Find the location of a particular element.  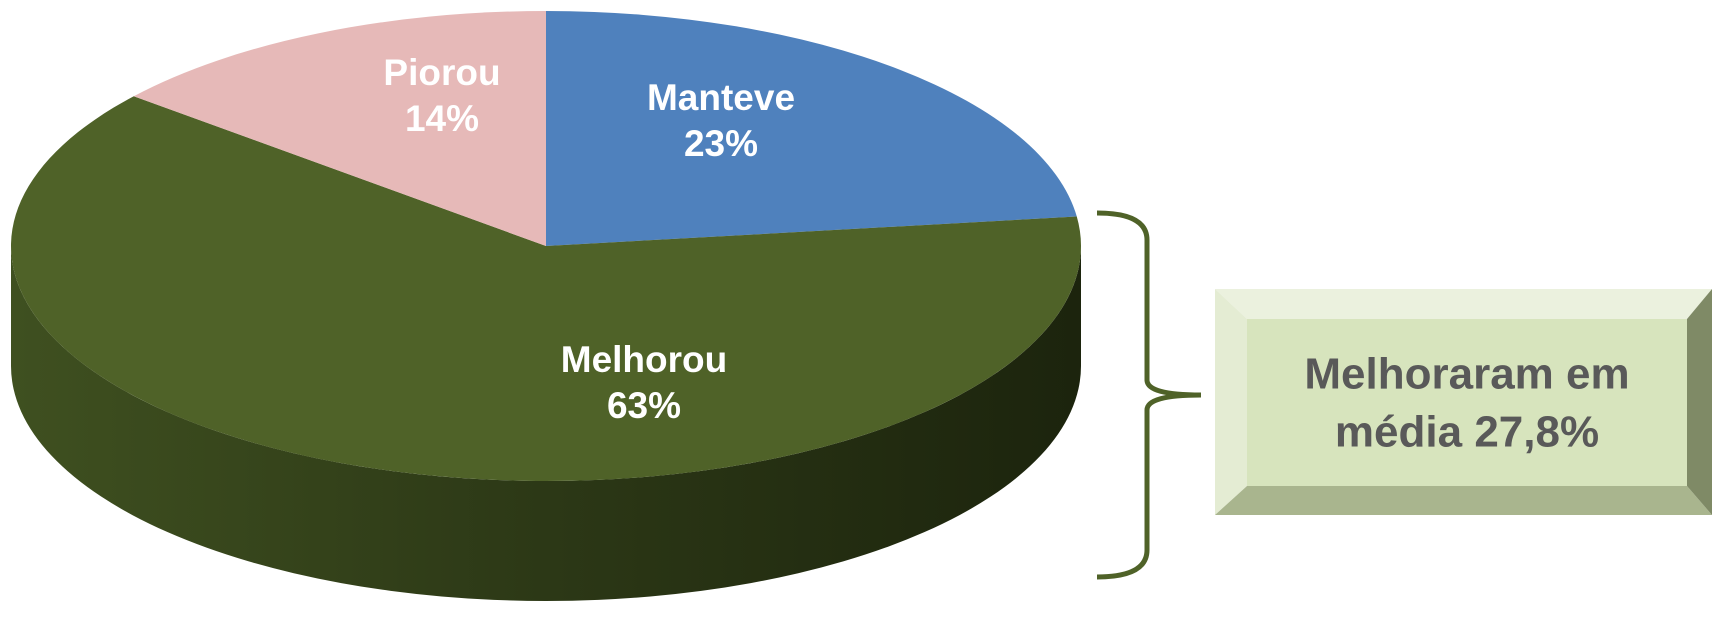

slice-value: 14% is located at coordinates (442, 118).